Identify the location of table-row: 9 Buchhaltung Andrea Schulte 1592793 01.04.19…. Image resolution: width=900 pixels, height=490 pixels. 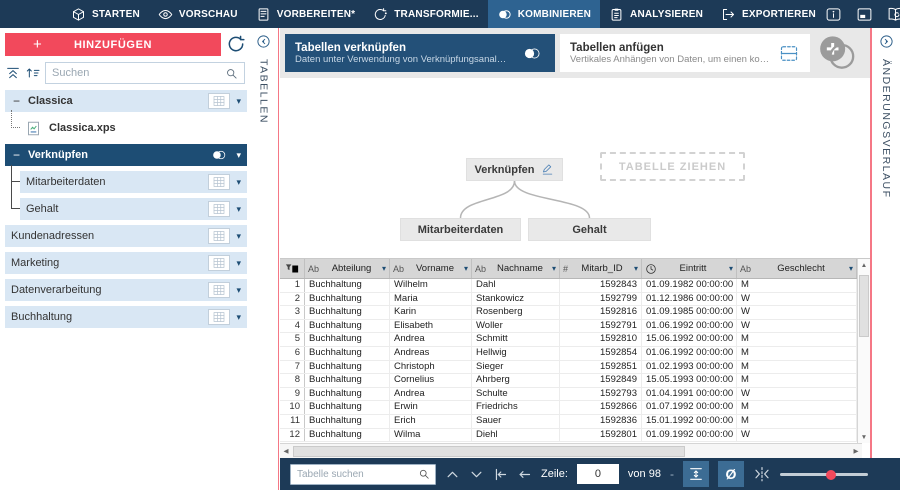
(568, 394).